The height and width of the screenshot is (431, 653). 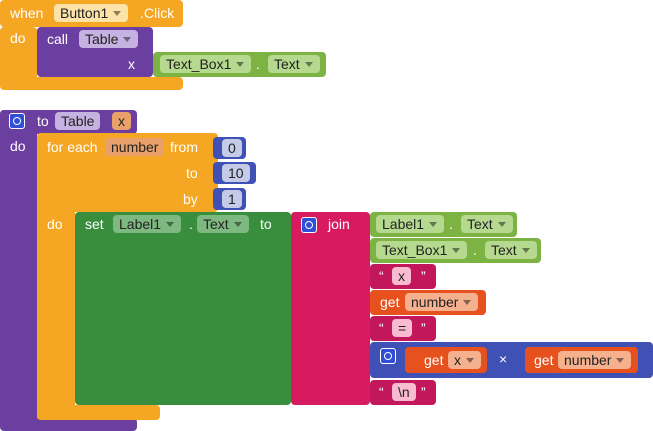 What do you see at coordinates (27, 13) in the screenshot?
I see `block-label: when` at bounding box center [27, 13].